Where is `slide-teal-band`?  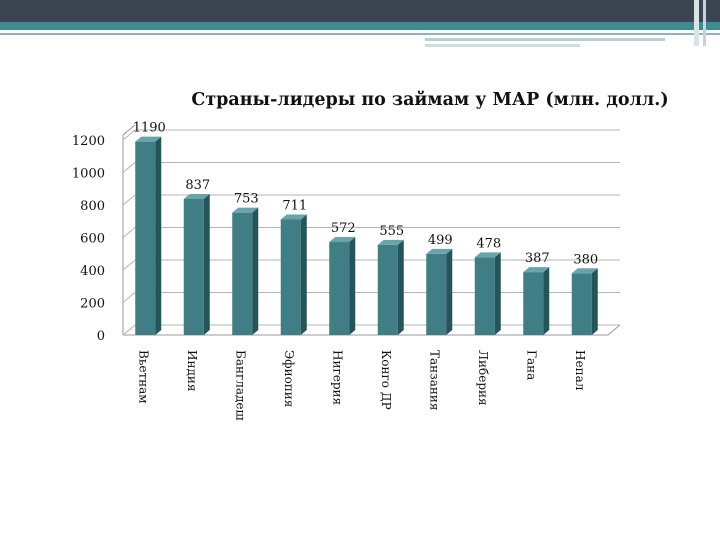
slide-teal-band is located at coordinates (360, 26).